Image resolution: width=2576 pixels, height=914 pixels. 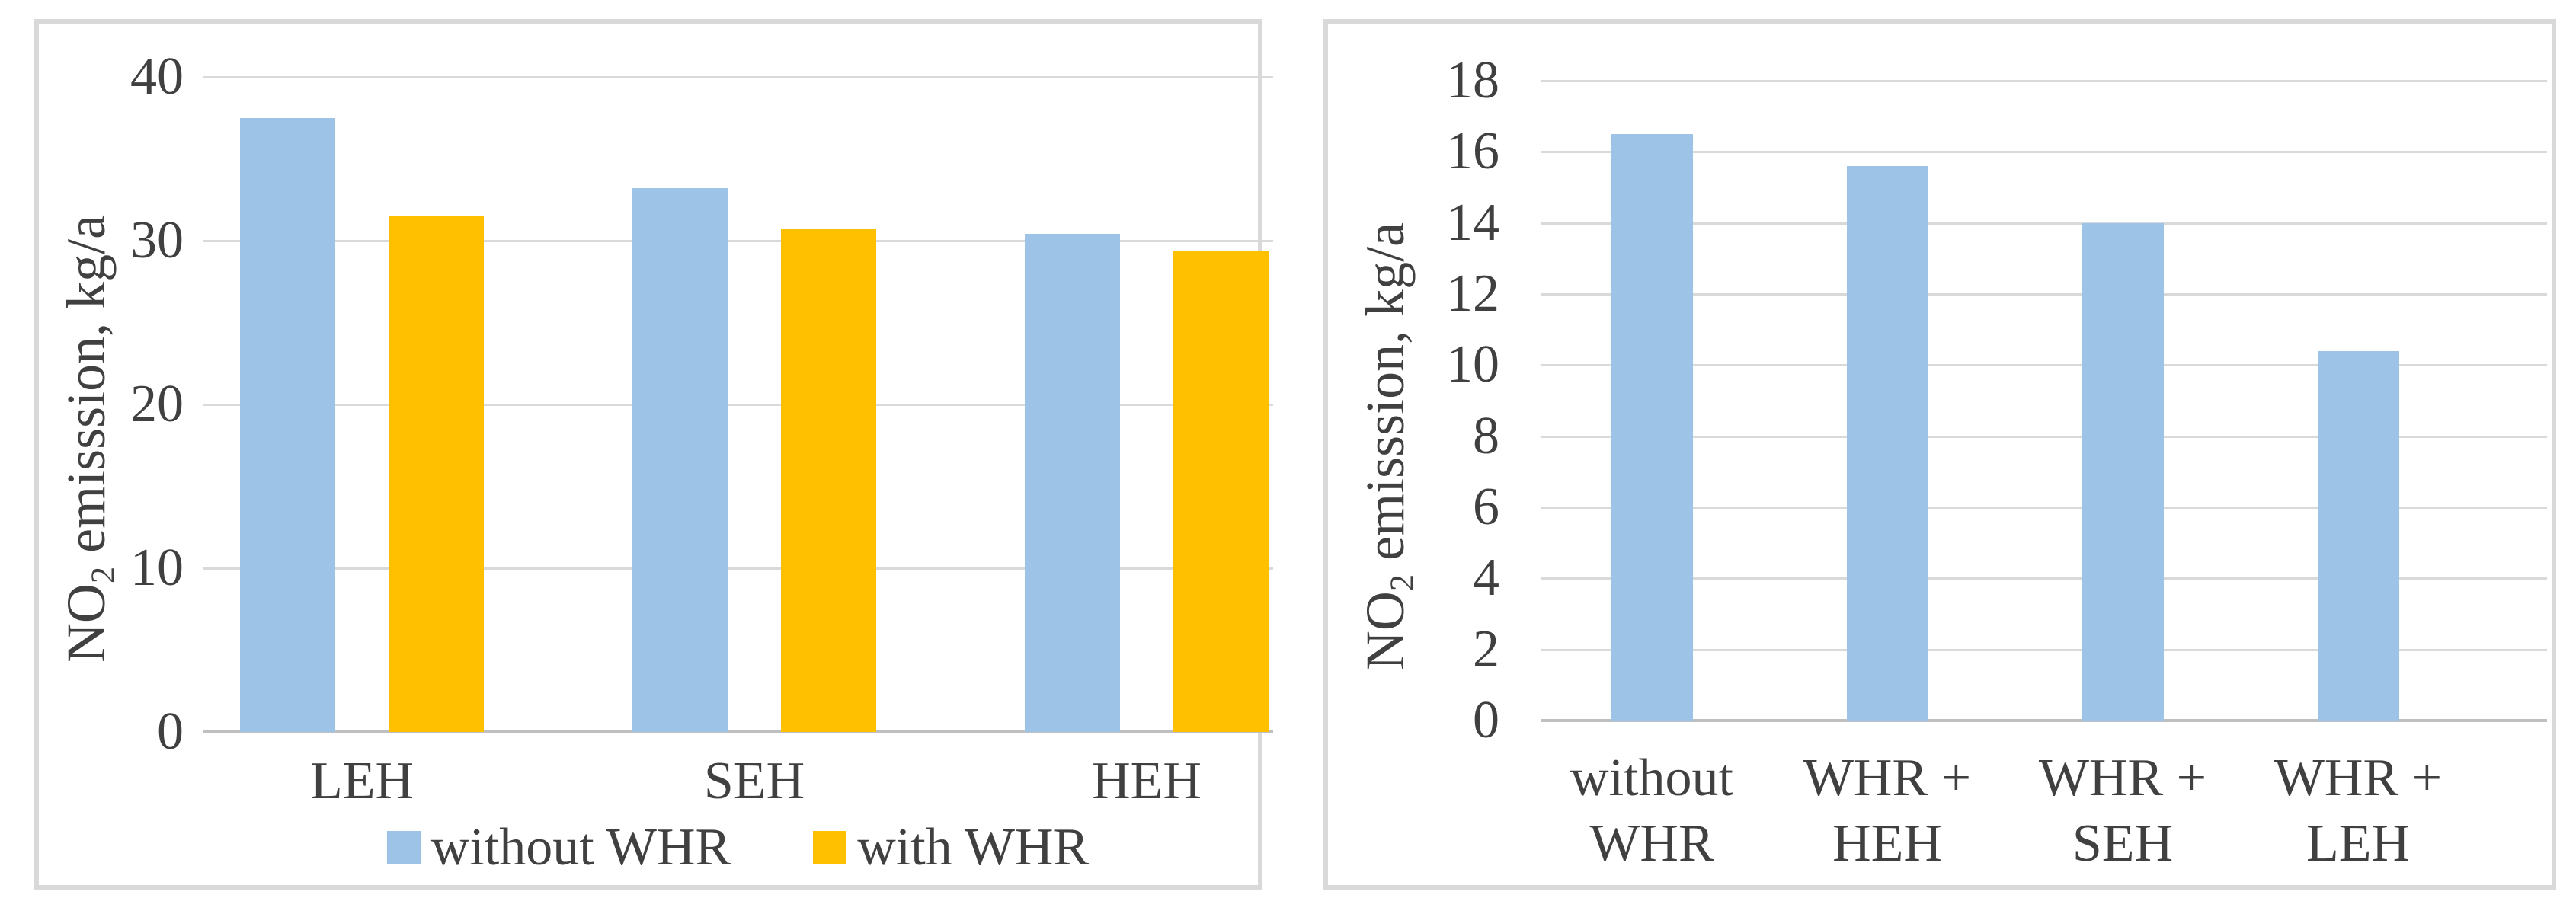 What do you see at coordinates (157, 240) in the screenshot?
I see `y-tick-label: 30` at bounding box center [157, 240].